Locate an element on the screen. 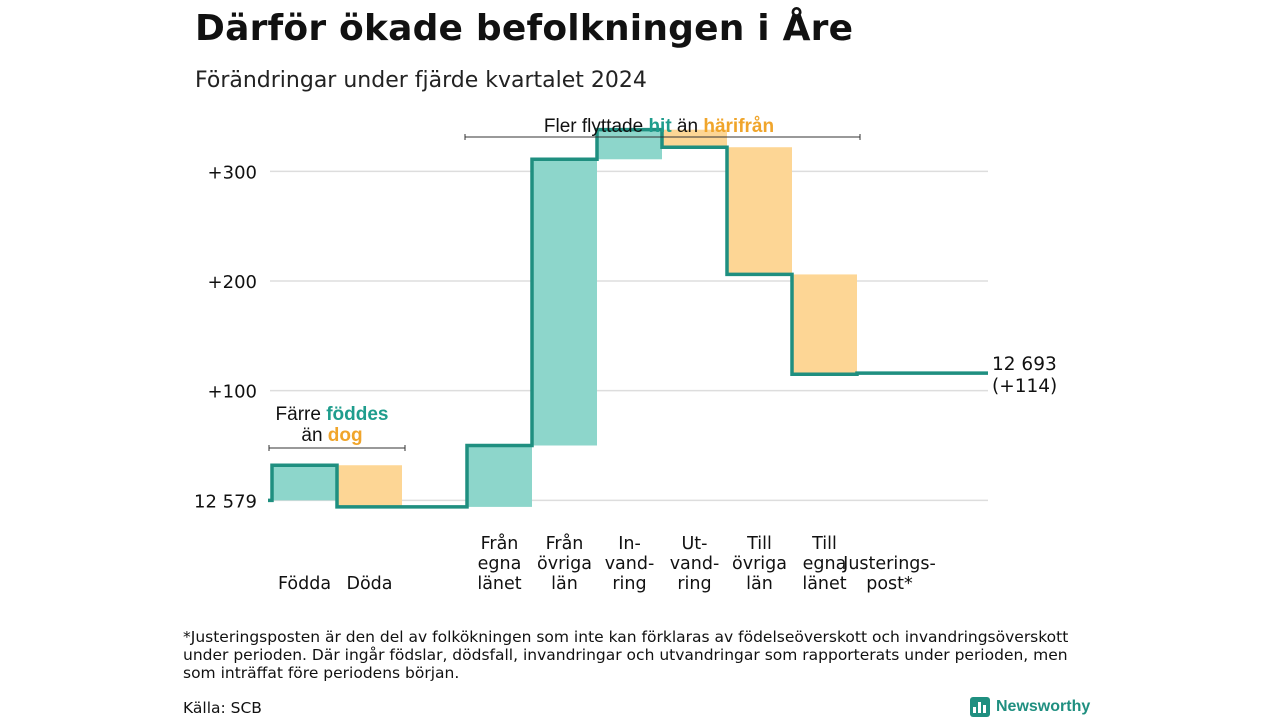 The image size is (1280, 720). chart-title: Därför ökade befolkningen i Åre is located at coordinates (524, 28).